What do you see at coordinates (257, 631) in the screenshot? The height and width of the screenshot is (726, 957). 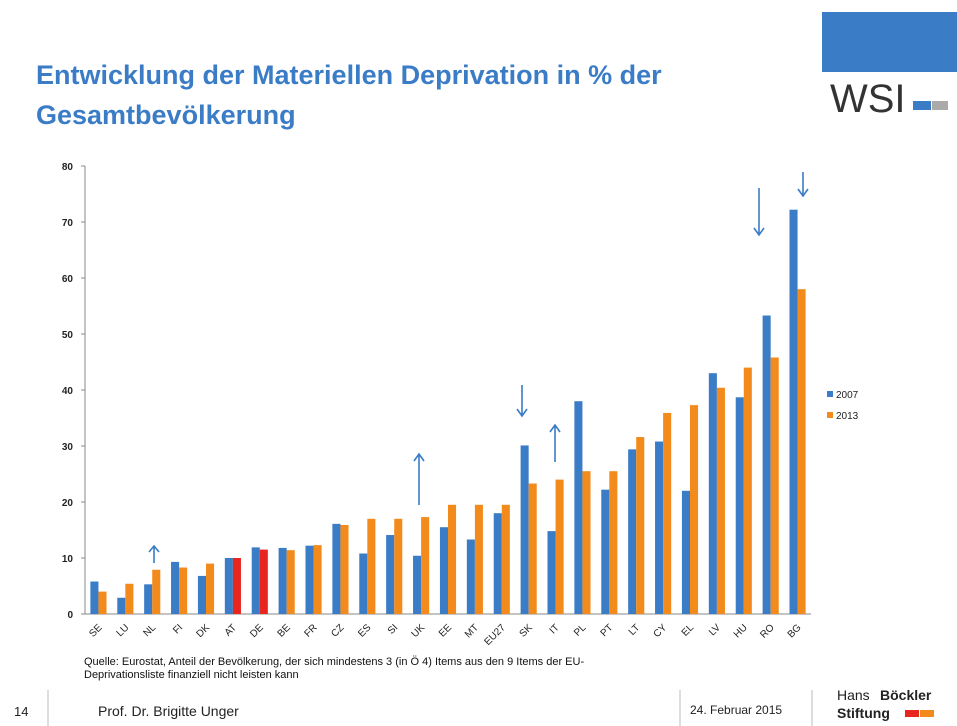 I see `x-tick-label: DE` at bounding box center [257, 631].